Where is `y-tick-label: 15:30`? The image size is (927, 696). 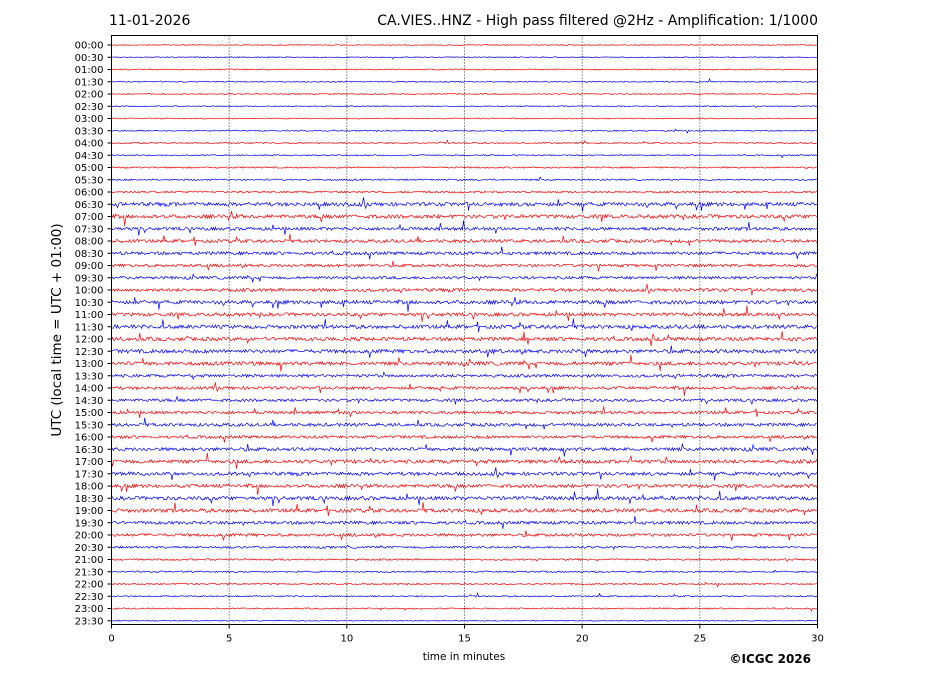 y-tick-label: 15:30 is located at coordinates (89, 425).